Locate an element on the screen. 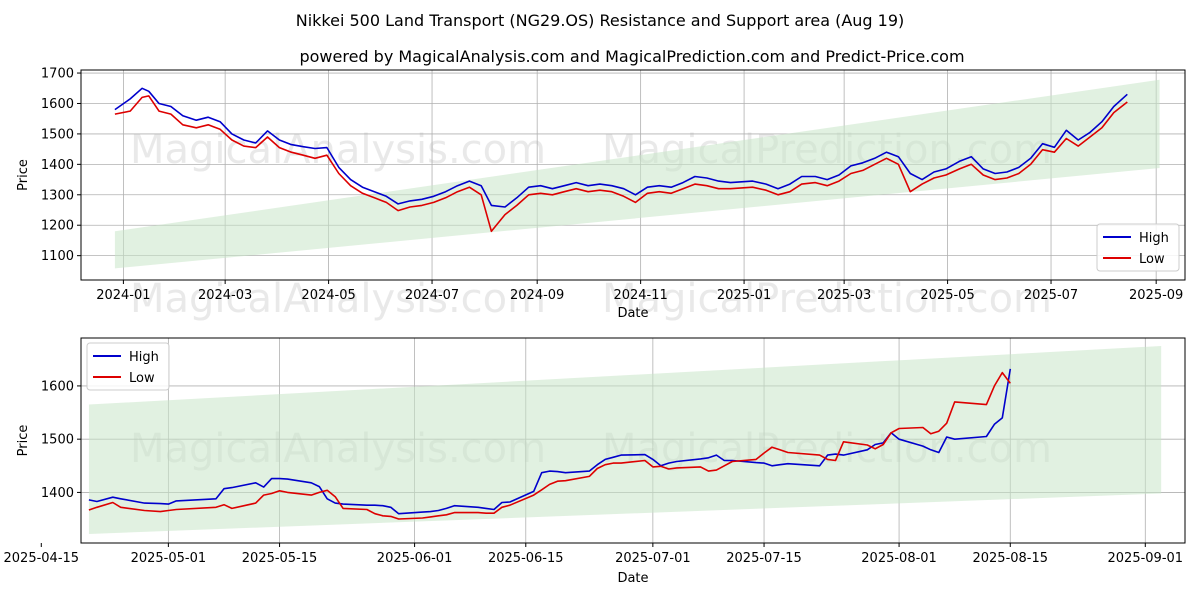 The height and width of the screenshot is (600, 1200). x-tick-label: 2024-11 is located at coordinates (640, 295).